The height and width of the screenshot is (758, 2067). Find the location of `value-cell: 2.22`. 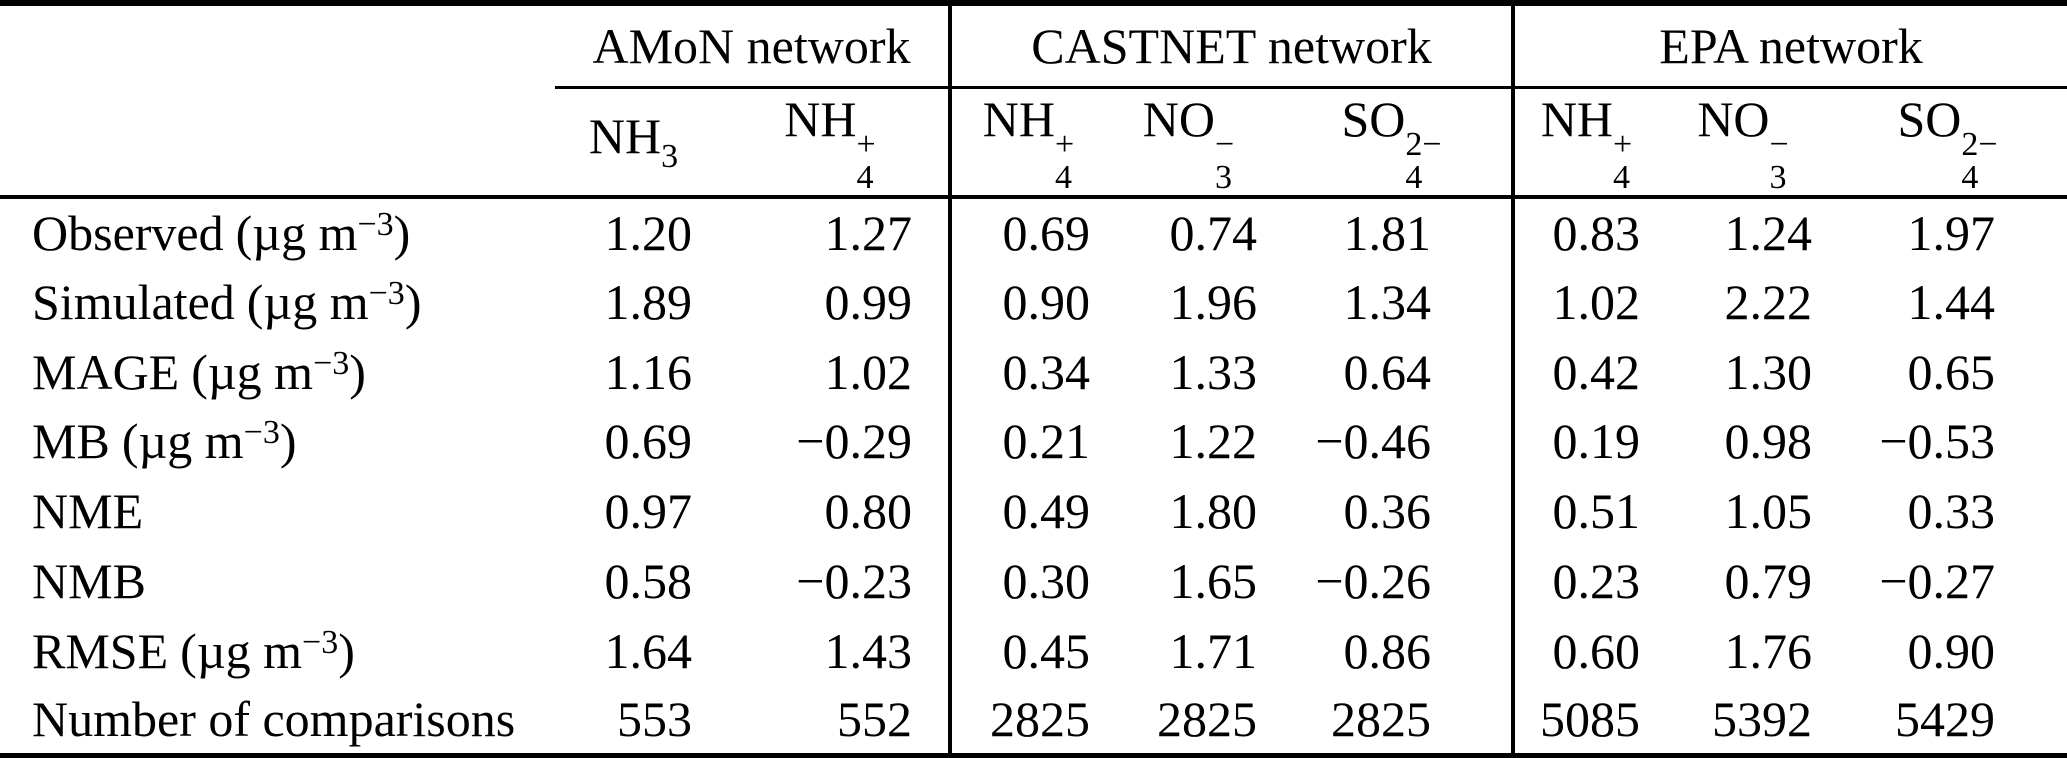

value-cell: 2.22 is located at coordinates (1768, 301).